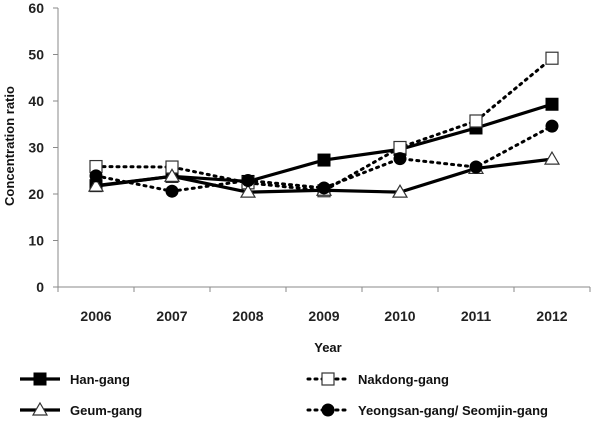 The image size is (600, 421). I want to click on legend-item: Nakdong-gang, so click(377, 379).